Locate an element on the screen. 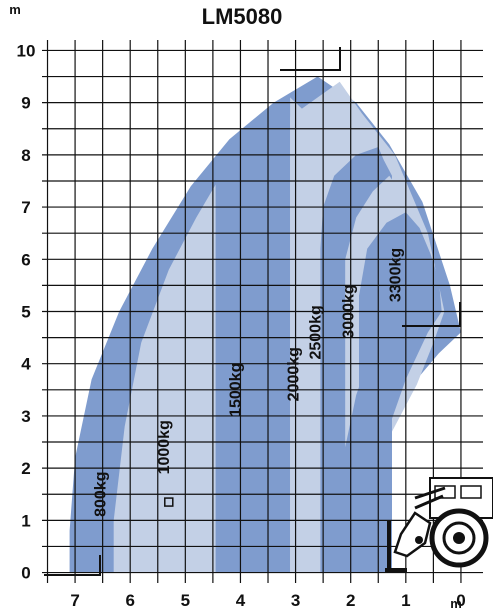 The width and height of the screenshot is (493, 613). y-tick-label: 0 is located at coordinates (25, 573).